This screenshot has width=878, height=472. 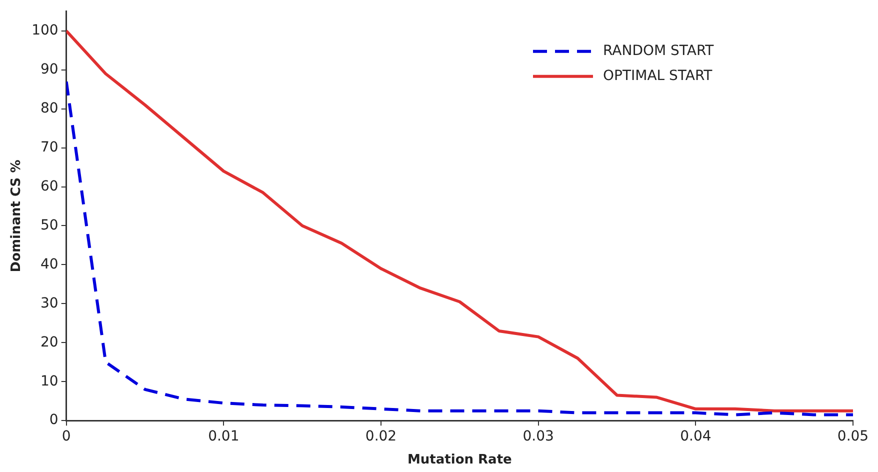 I want to click on legend-label: OPTIMAL START, so click(x=658, y=76).